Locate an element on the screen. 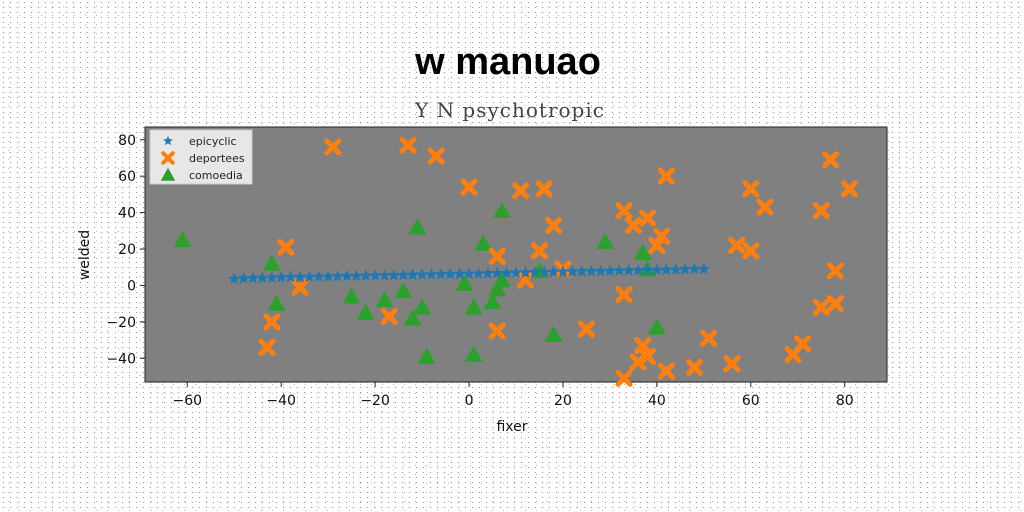 Image resolution: width=1024 pixels, height=512 pixels. x-tick-label: 60 is located at coordinates (751, 401).